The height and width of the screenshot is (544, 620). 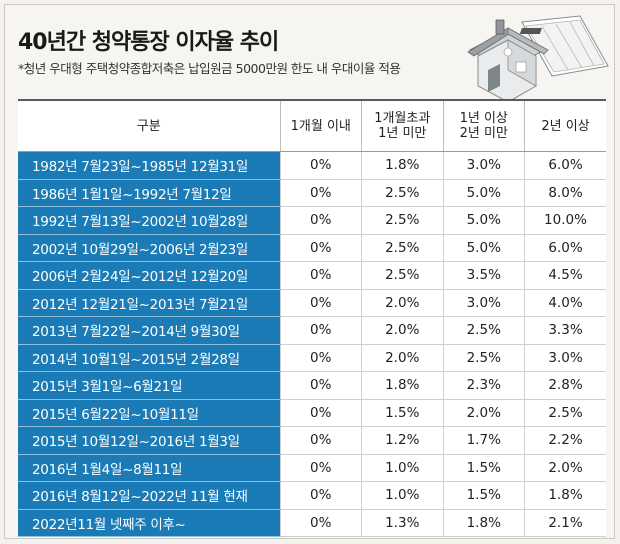 What do you see at coordinates (149, 440) in the screenshot?
I see `period-cell: 2015년 10월12일~2016년 1월3일` at bounding box center [149, 440].